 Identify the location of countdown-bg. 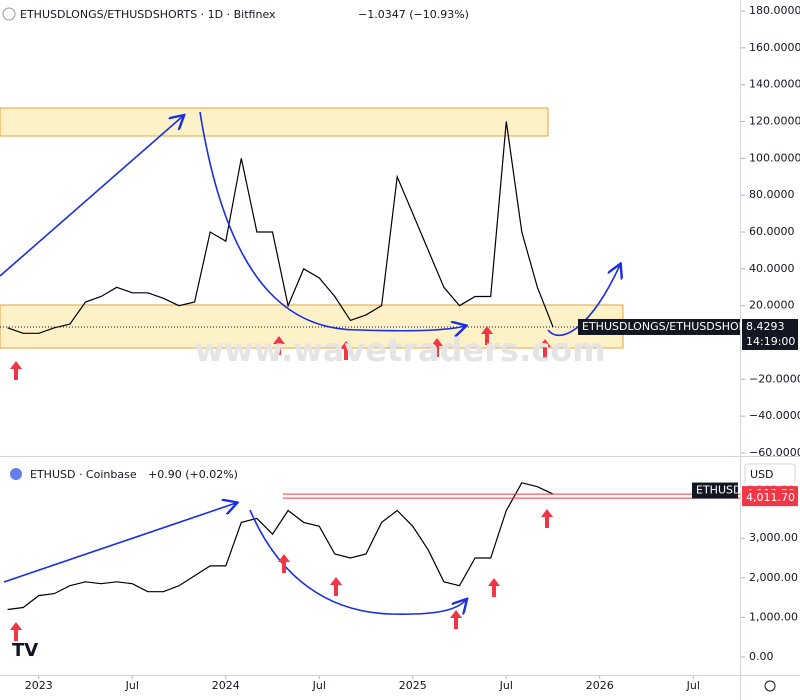
(770, 341).